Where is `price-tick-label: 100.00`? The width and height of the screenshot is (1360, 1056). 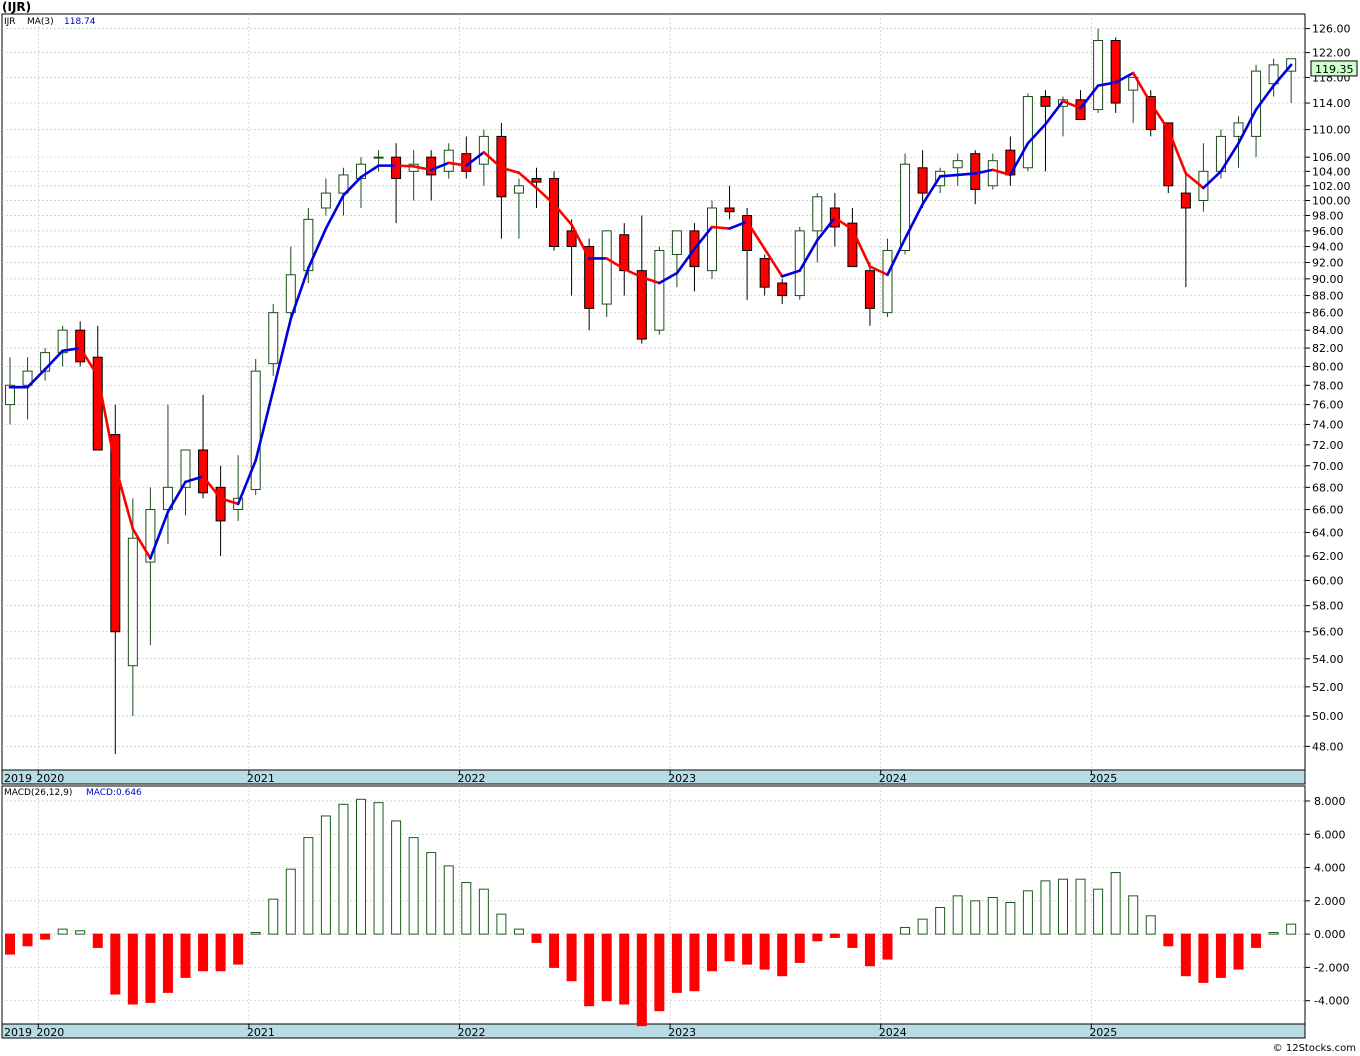
price-tick-label: 100.00 is located at coordinates (1331, 201).